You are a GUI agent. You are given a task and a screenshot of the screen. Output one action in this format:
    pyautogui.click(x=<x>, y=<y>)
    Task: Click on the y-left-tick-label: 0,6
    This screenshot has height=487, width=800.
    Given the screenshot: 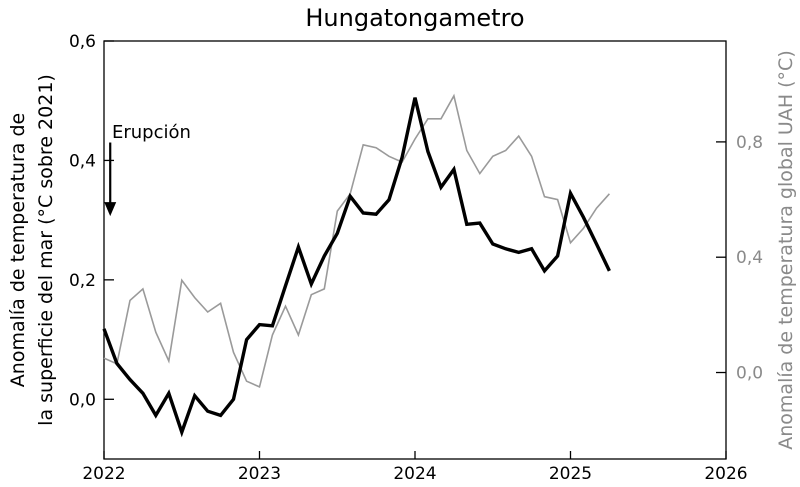 What is the action you would take?
    pyautogui.click(x=82, y=42)
    